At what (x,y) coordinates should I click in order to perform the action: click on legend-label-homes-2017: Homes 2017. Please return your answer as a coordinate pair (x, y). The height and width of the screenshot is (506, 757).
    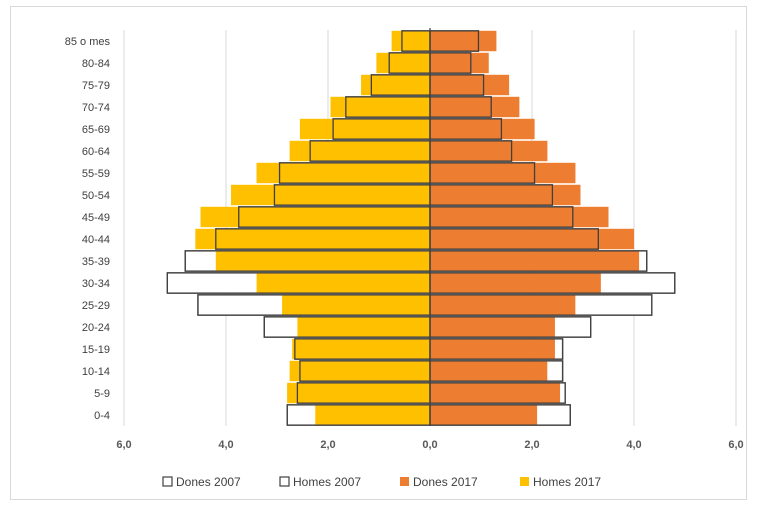
    Looking at the image, I should click on (567, 482).